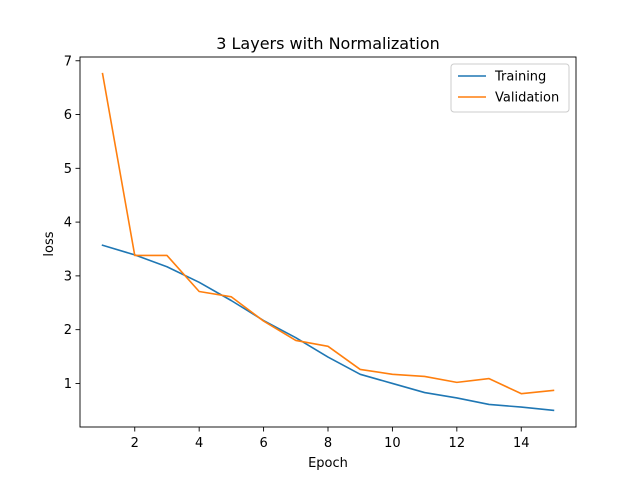  What do you see at coordinates (510, 88) in the screenshot?
I see `legend: Training Validation` at bounding box center [510, 88].